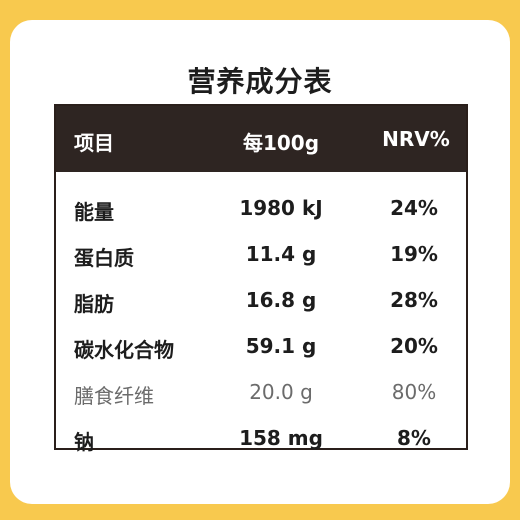 The image size is (520, 520). Describe the element at coordinates (84, 442) in the screenshot. I see `row-name: 钠` at that location.